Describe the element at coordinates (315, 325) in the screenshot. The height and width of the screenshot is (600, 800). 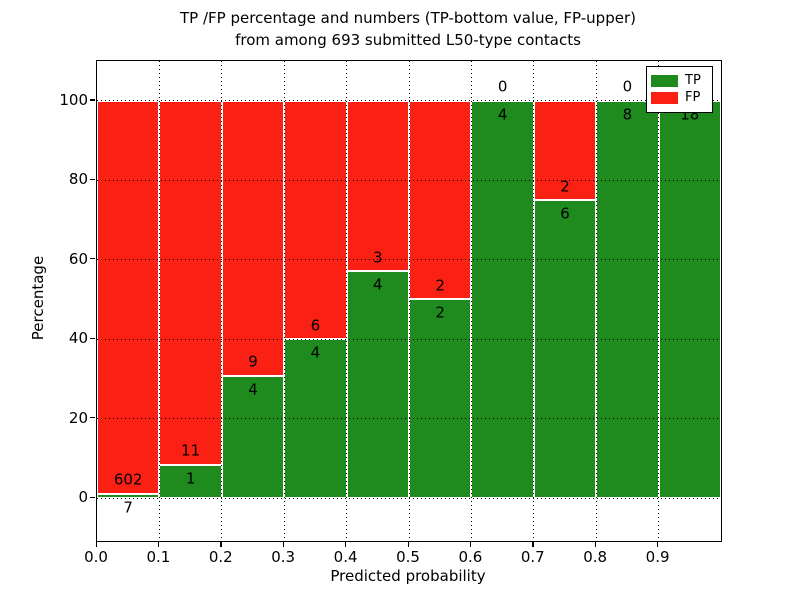
I see `fp-count-label: 6` at that location.